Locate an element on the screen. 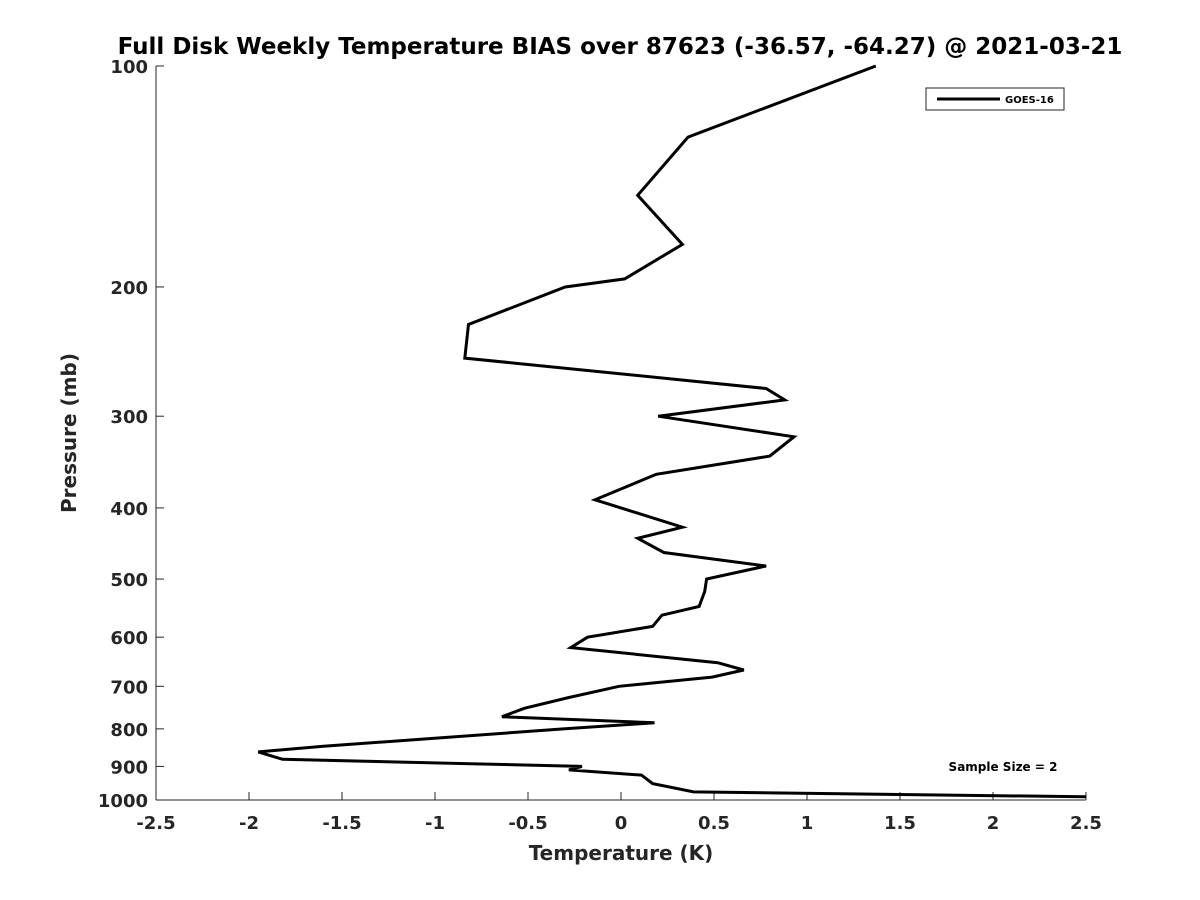  y-tick-label: 1000 is located at coordinates (123, 801).